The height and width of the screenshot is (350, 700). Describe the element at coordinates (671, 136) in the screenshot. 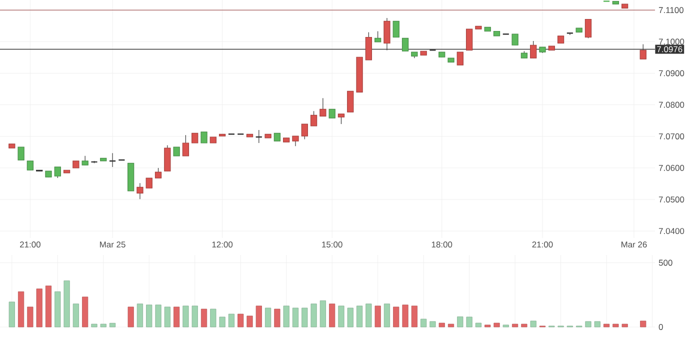

I see `y-tick-label: 7.0700` at that location.